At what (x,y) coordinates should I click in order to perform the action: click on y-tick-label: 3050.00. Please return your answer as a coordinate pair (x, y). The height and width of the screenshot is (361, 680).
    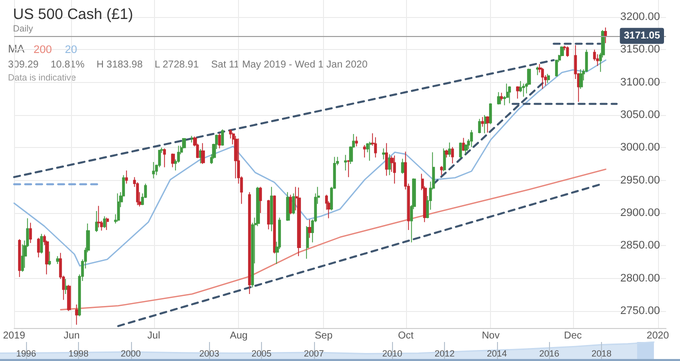
    Looking at the image, I should click on (640, 114).